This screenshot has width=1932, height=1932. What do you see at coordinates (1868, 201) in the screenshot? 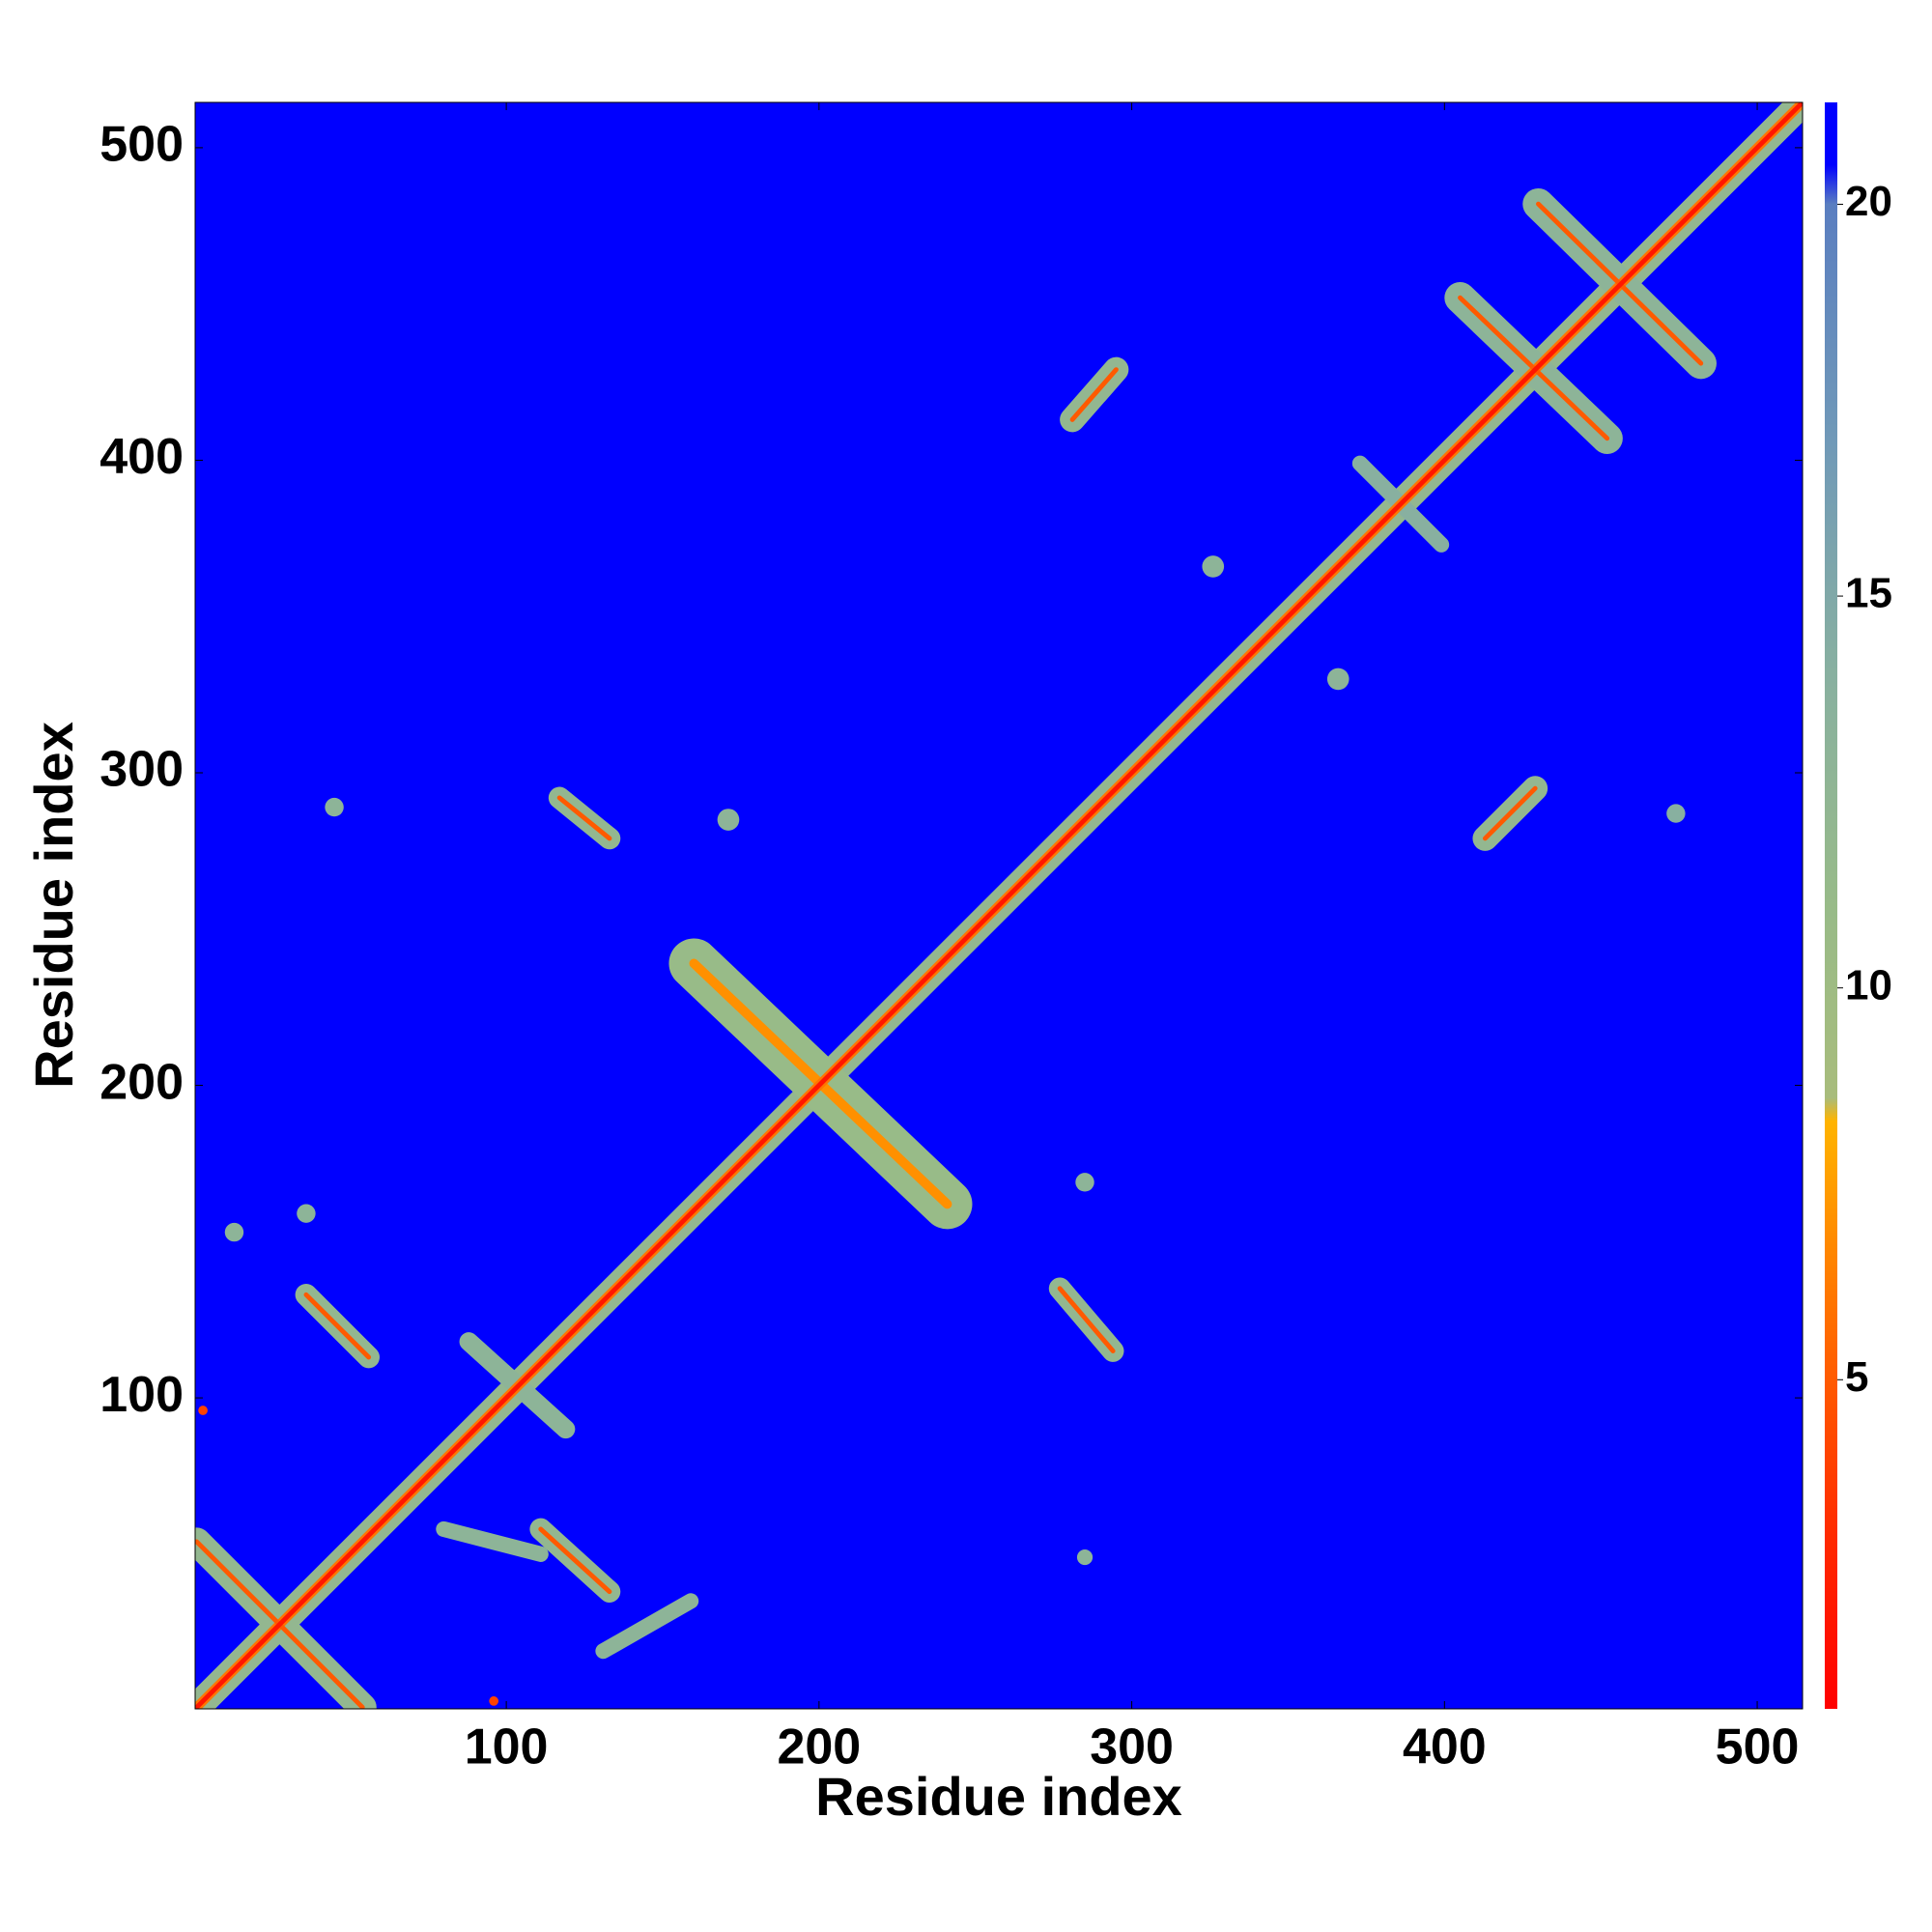
I see `colorbar-tick-label: 20` at bounding box center [1868, 201].